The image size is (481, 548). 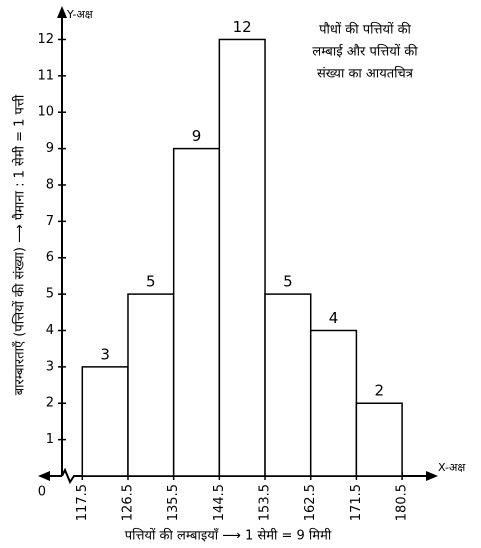 What do you see at coordinates (45, 112) in the screenshot?
I see `y-tick-label: 10` at bounding box center [45, 112].